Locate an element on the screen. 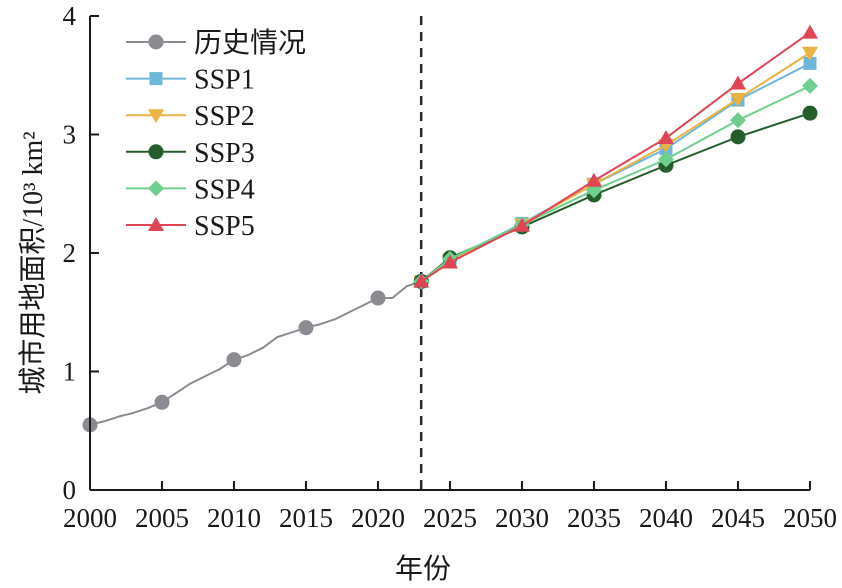 Image resolution: width=842 pixels, height=588 pixels. x-tick-label: 2020 is located at coordinates (378, 518).